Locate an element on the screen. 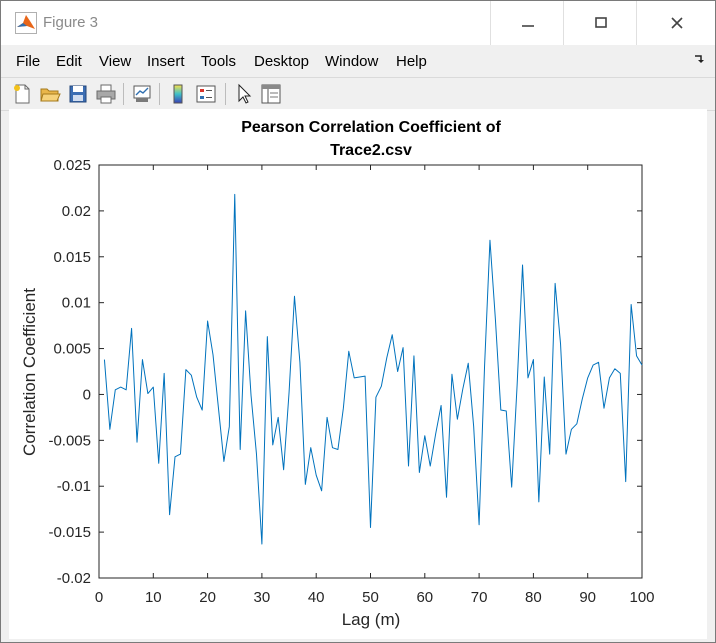 Image resolution: width=716 pixels, height=643 pixels. y-tick-label: 0 is located at coordinates (87, 394).